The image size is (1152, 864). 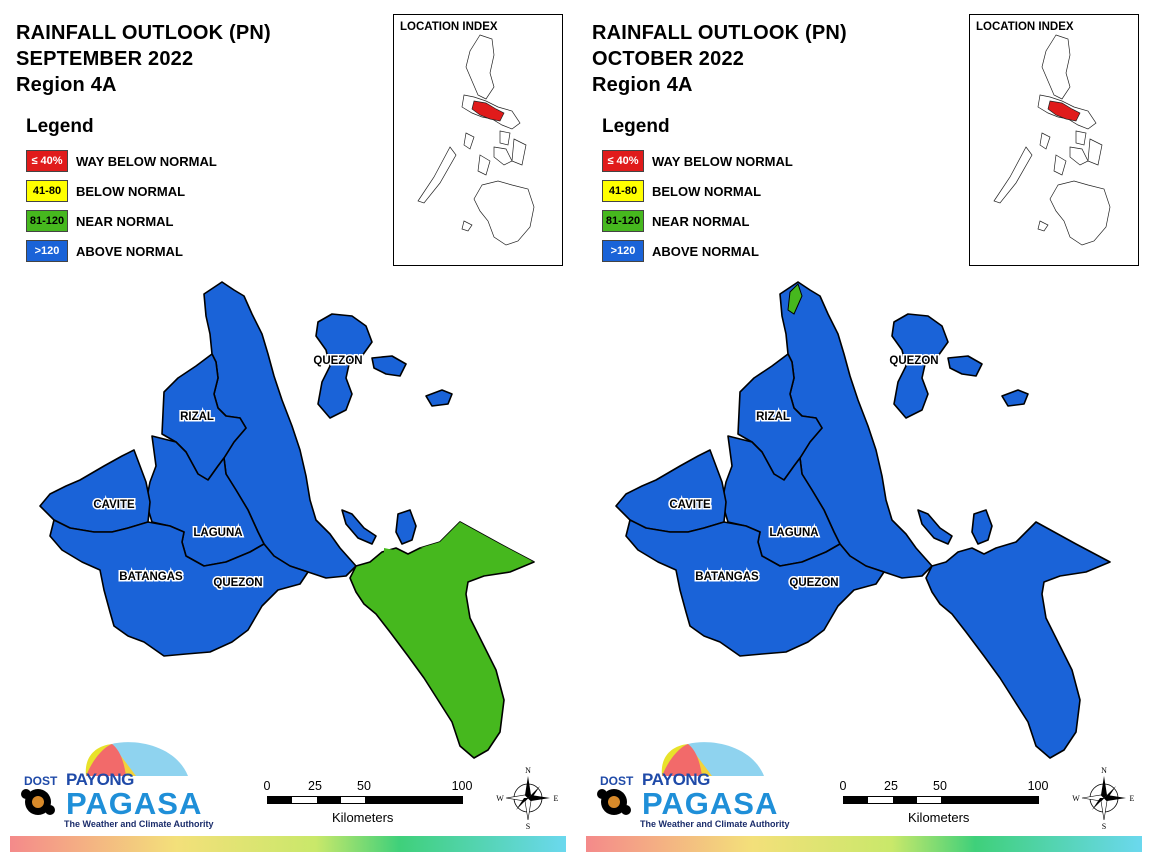 What do you see at coordinates (477, 542) in the screenshot?
I see `near-normal-patch-east` at bounding box center [477, 542].